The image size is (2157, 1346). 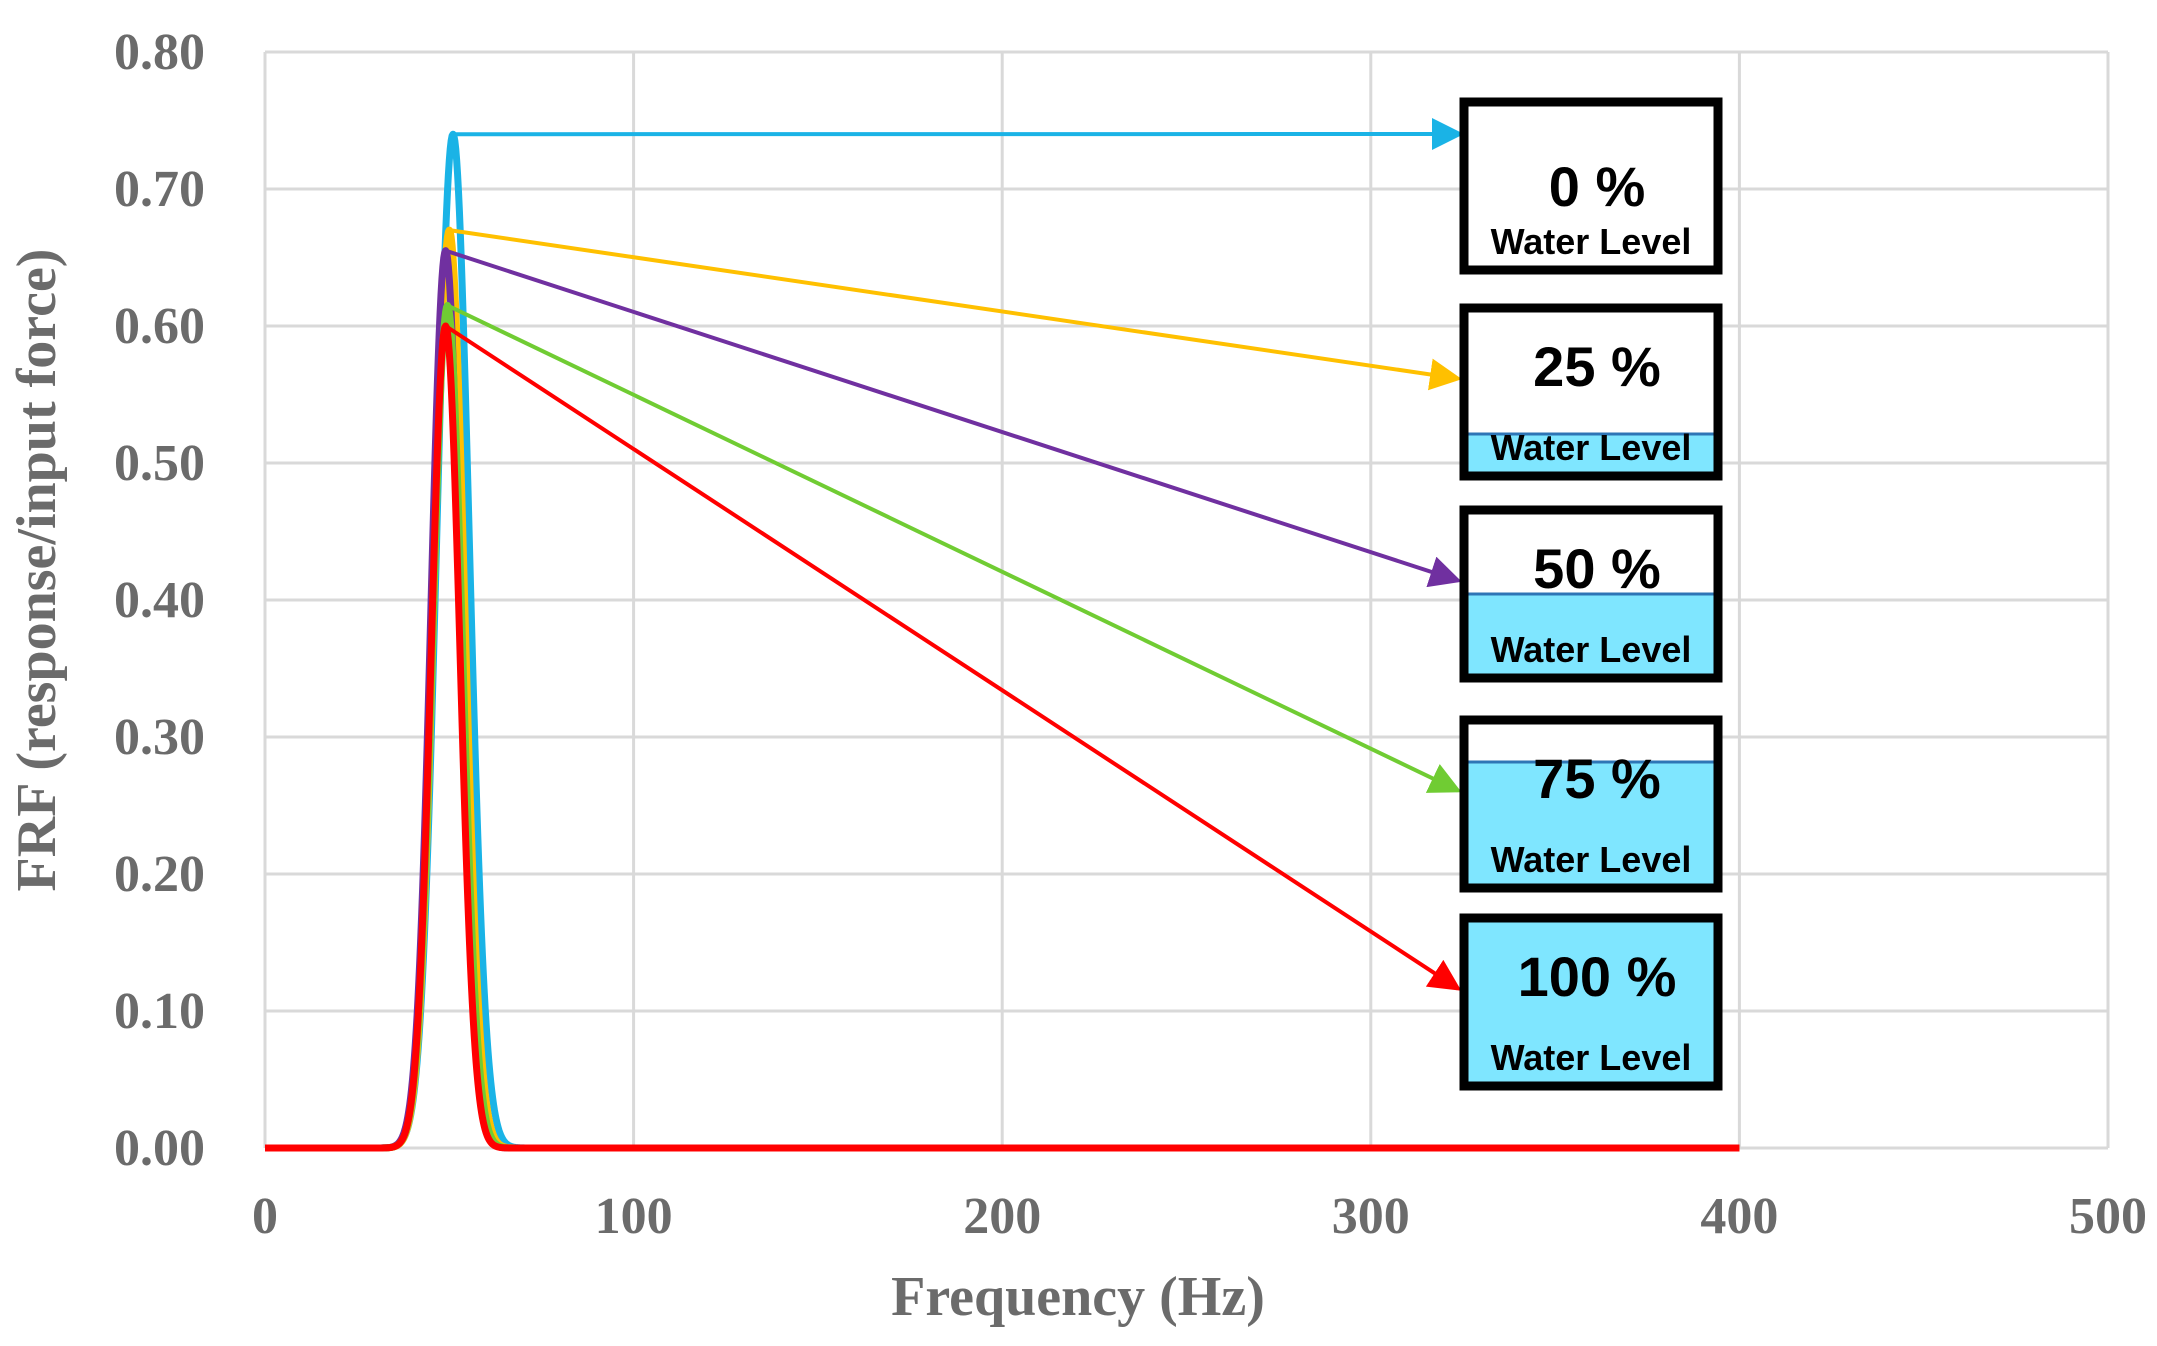 What do you see at coordinates (159, 874) in the screenshot?
I see `y-tick-label-2: 0.20` at bounding box center [159, 874].